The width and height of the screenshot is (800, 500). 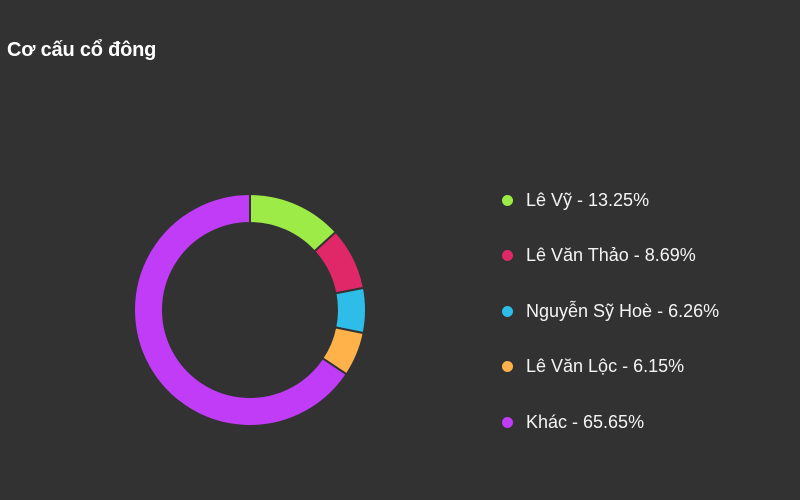 I want to click on donut-slices, so click(x=250, y=309).